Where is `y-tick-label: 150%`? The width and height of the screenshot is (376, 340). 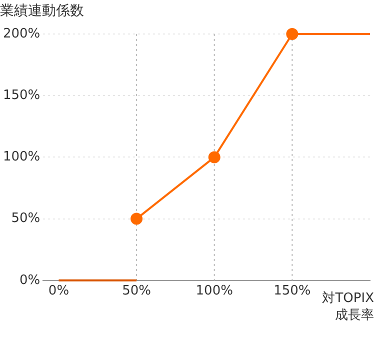 y-tick-label: 150% is located at coordinates (21, 95).